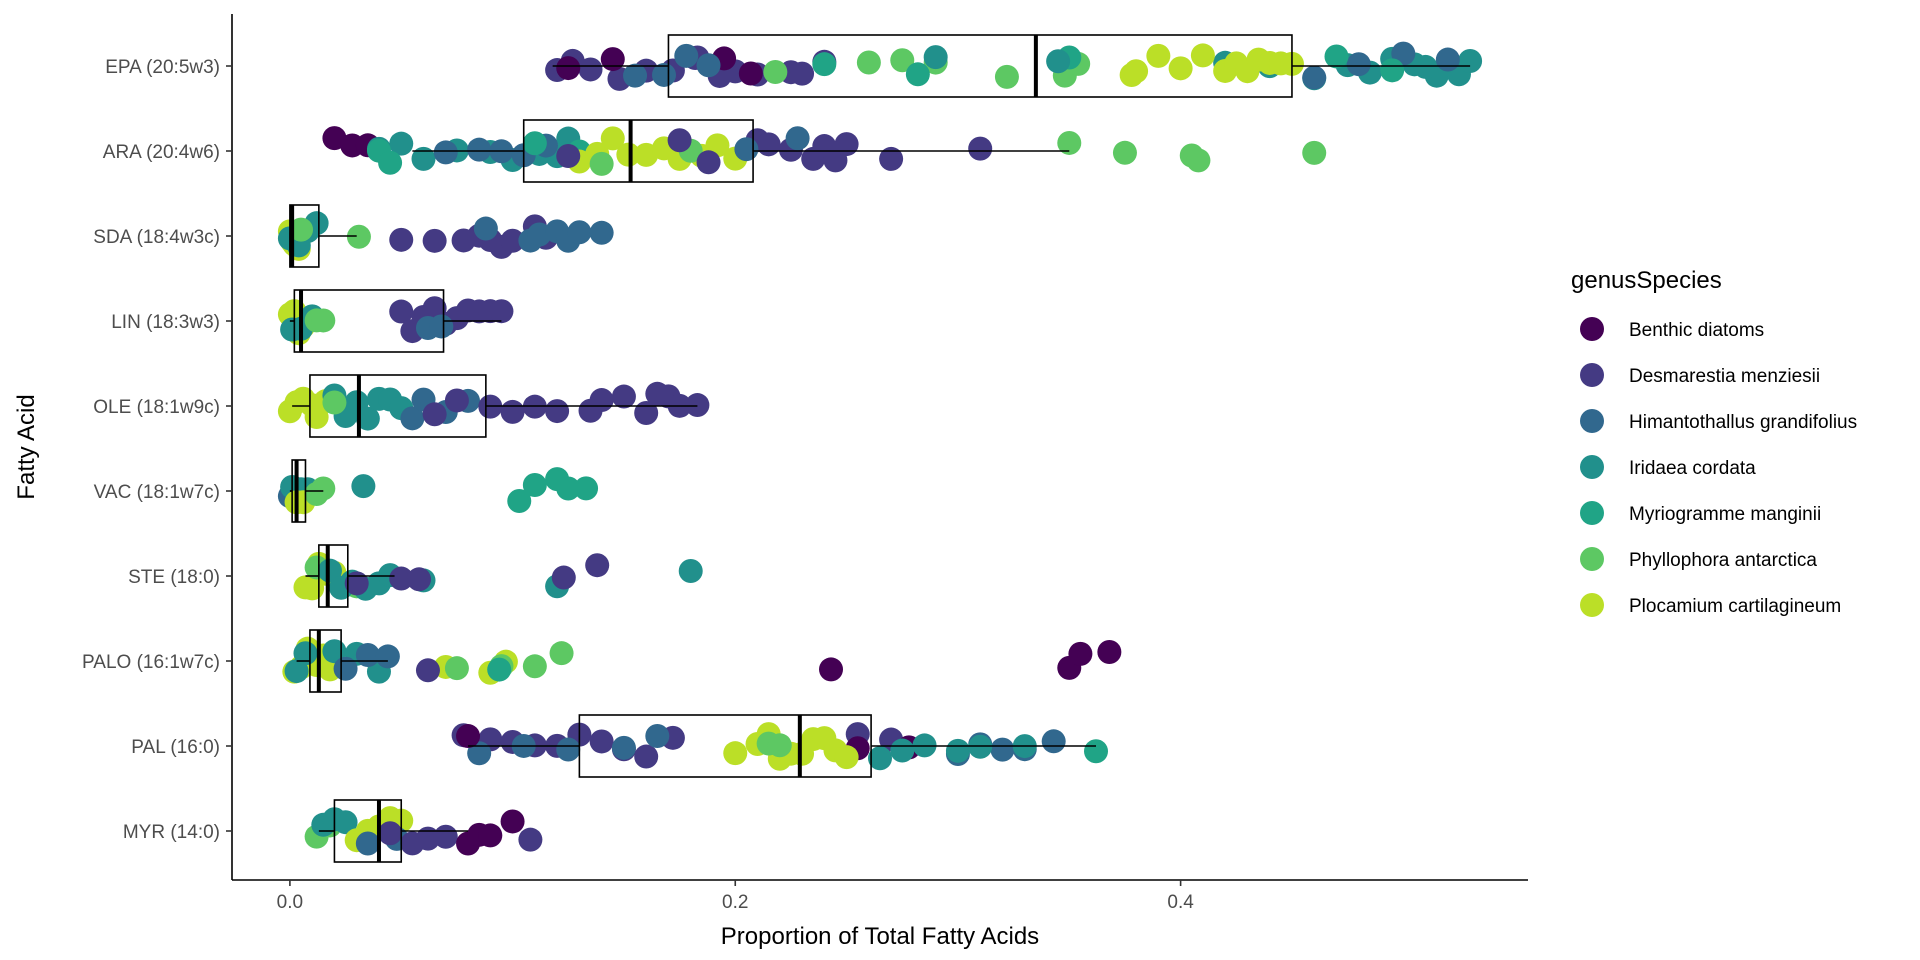  I want to click on legend-label: Desmarestia menziesii, so click(1724, 376).